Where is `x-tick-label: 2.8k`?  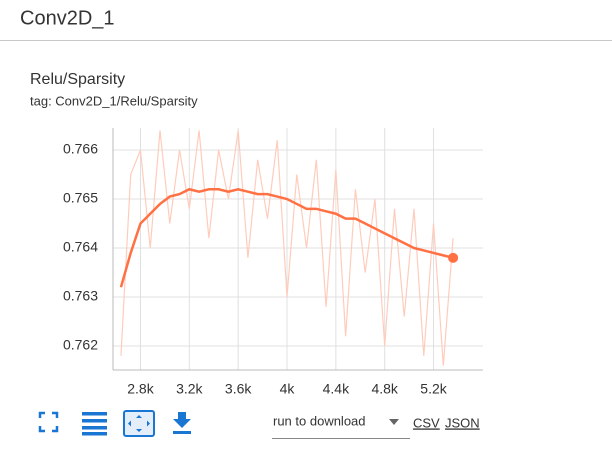
x-tick-label: 2.8k is located at coordinates (140, 389).